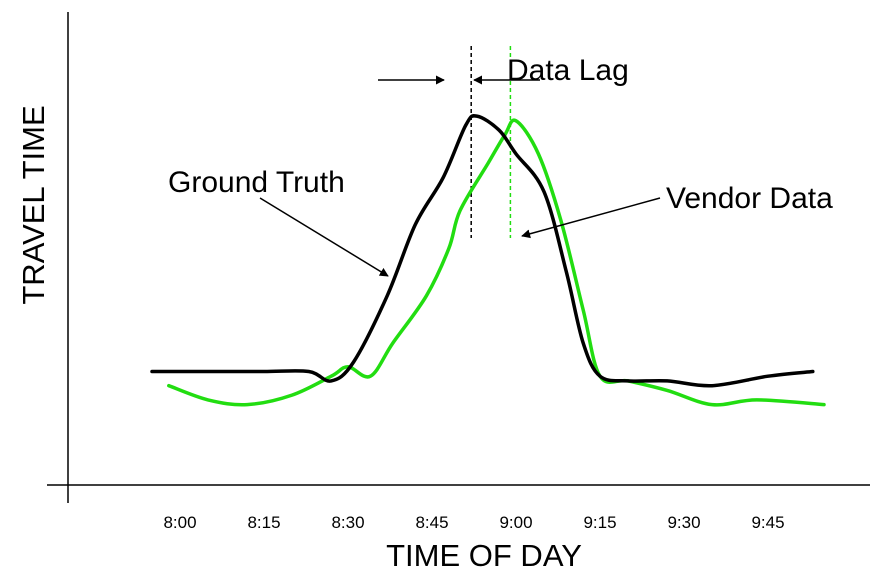  What do you see at coordinates (179, 522) in the screenshot?
I see `x-tick-label: 8:00` at bounding box center [179, 522].